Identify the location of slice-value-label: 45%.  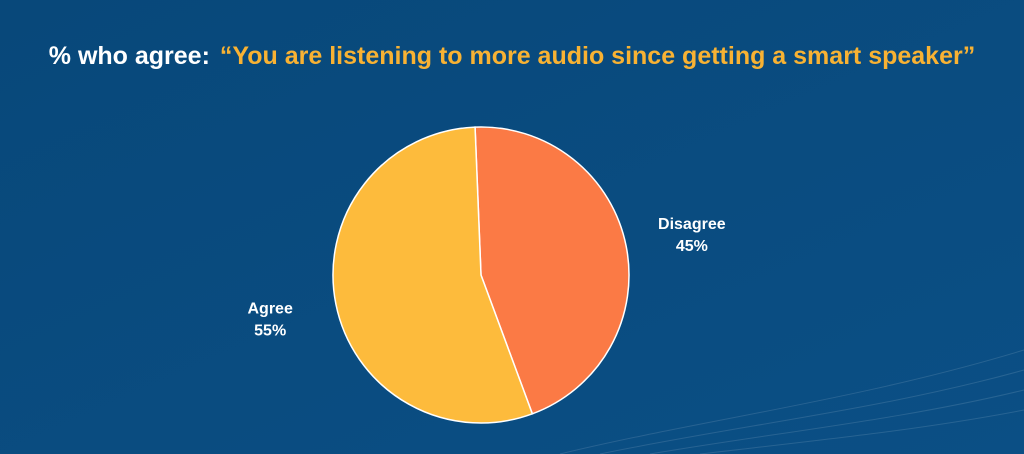
(692, 246).